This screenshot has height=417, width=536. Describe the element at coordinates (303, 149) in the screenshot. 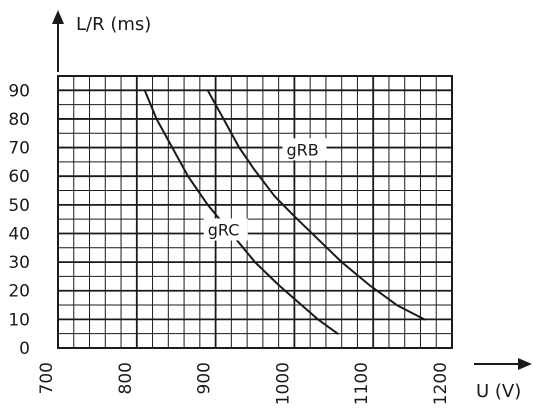

I see `series-label-grb: gRB` at that location.